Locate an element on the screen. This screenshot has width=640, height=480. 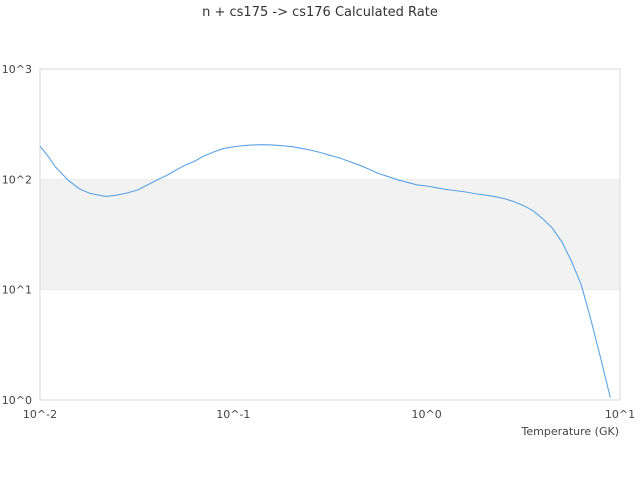
x-axis-ticks: 10^-2 10^-1 10^0 10^1 is located at coordinates (329, 414).